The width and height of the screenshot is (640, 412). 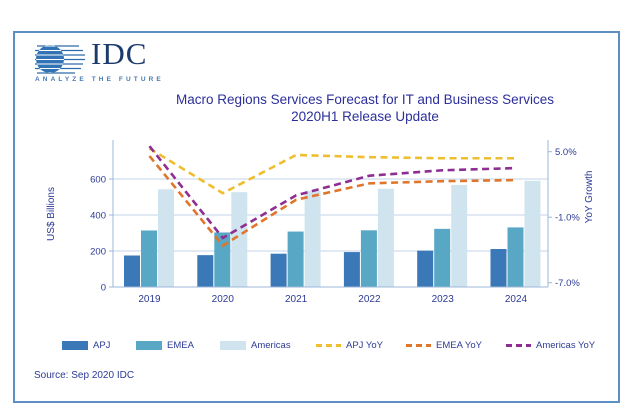 I want to click on x-label-2020: 2020, so click(x=223, y=299).